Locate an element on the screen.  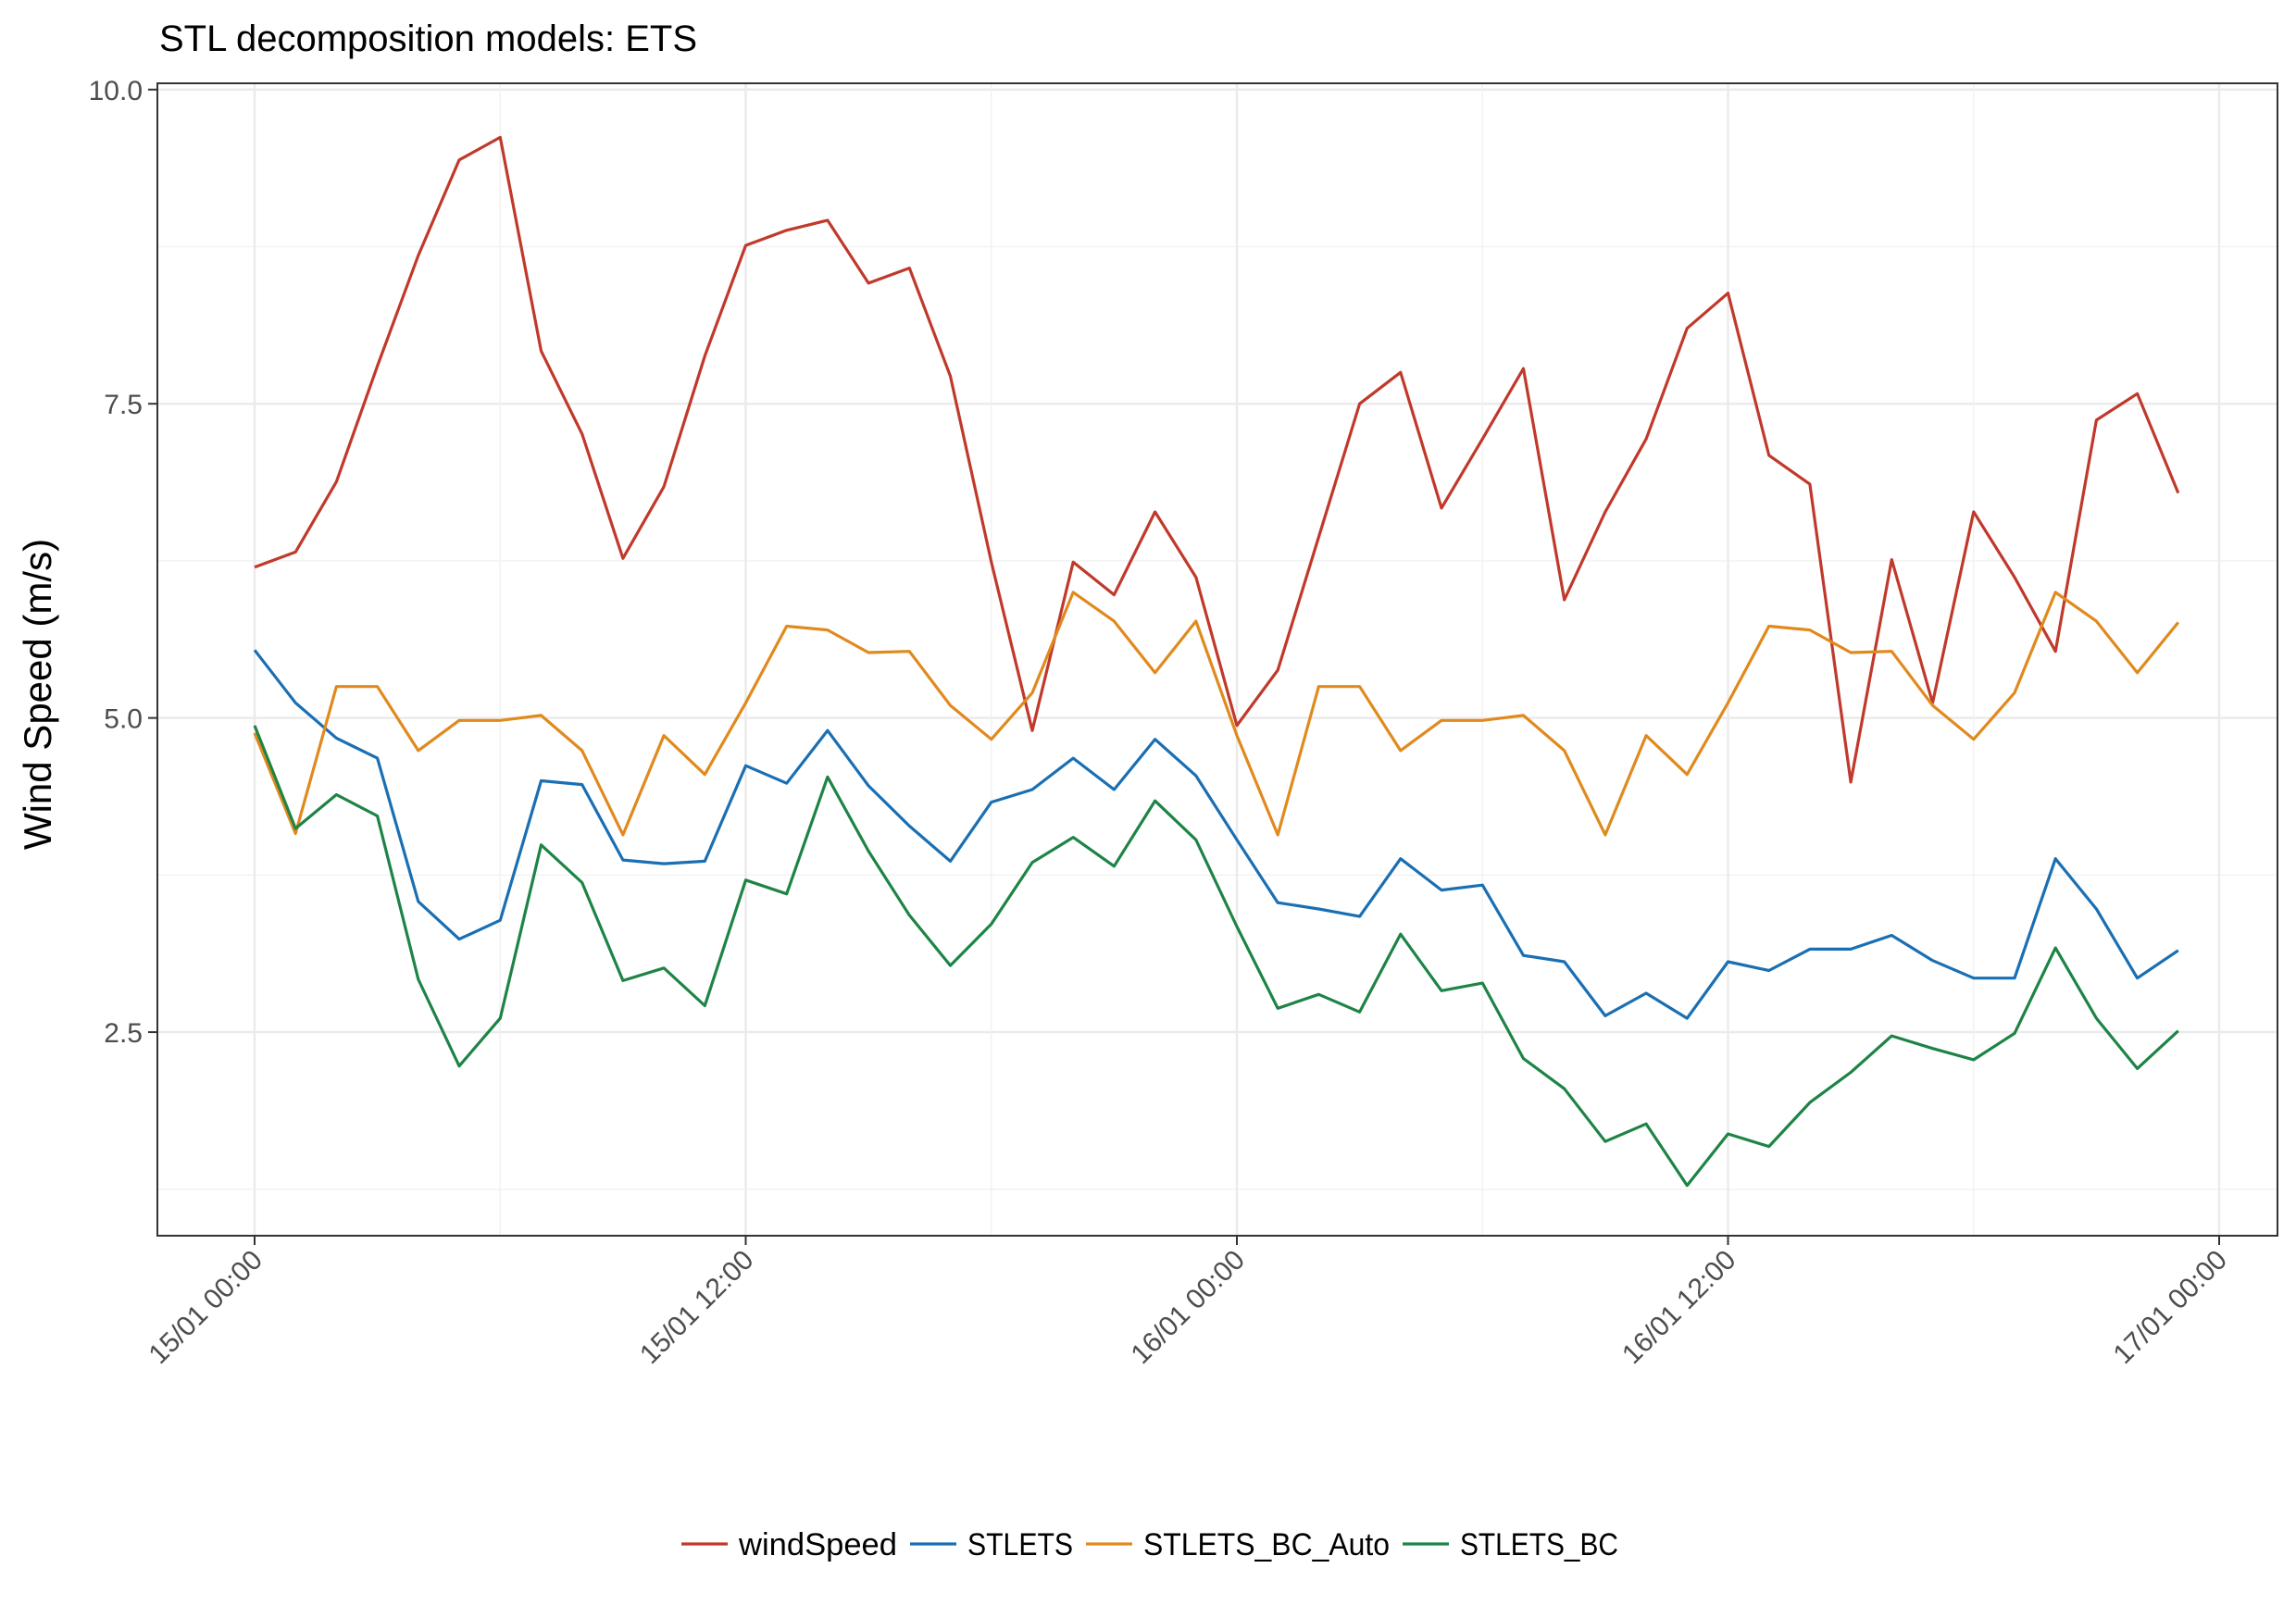
legend-label: STLETS is located at coordinates (1020, 1544).